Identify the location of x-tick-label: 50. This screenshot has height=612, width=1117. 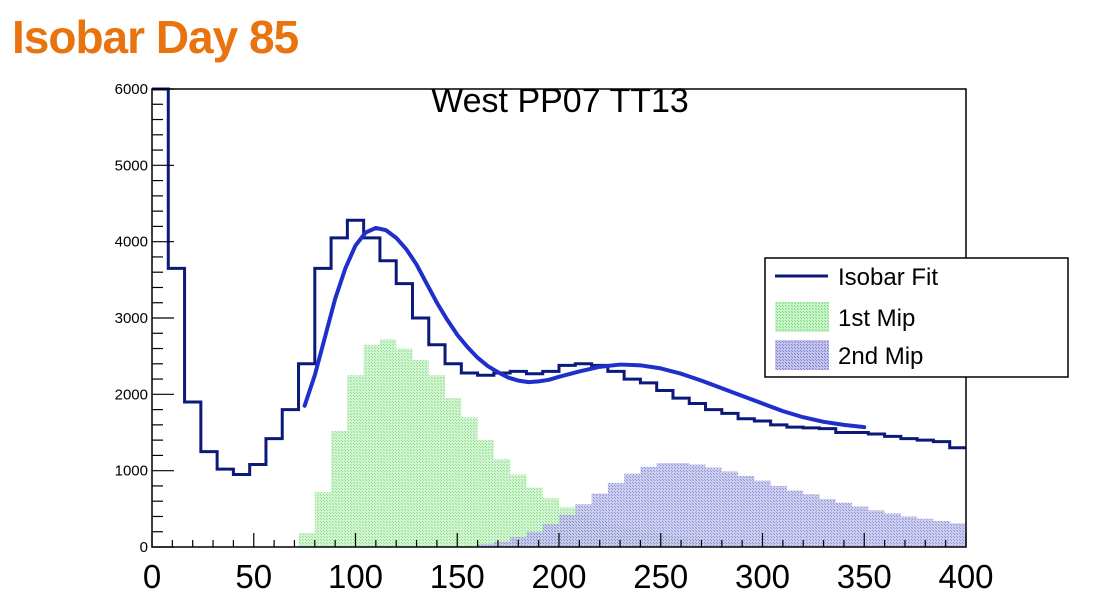
(253, 576).